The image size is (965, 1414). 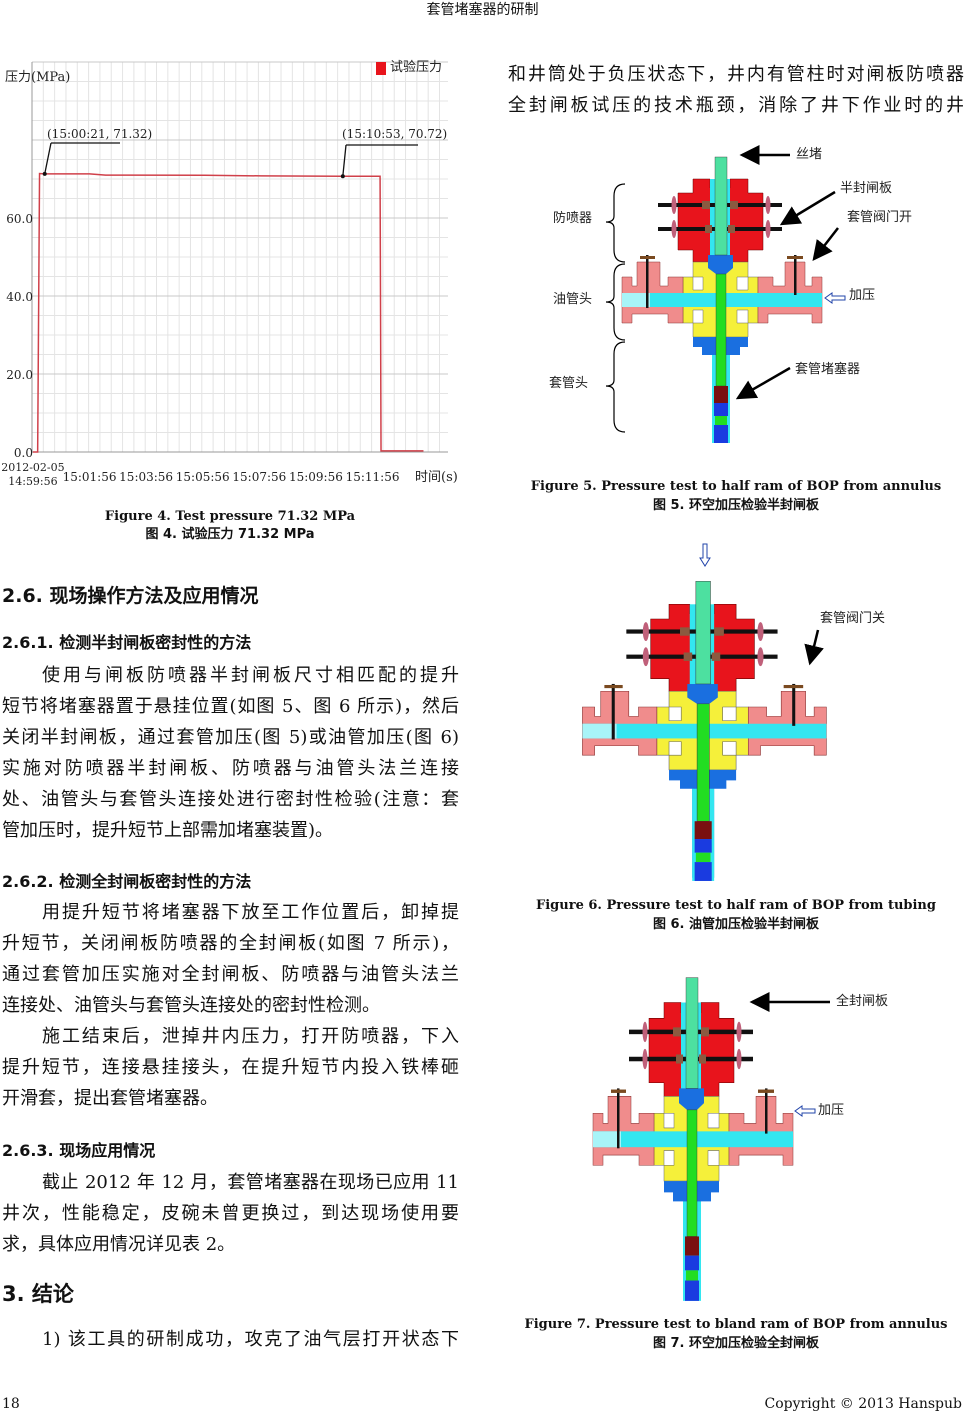 I want to click on body-line: 关闭半封闸板，通过套管加压(图 5)或油管加压(图 6), so click(x=230, y=737).